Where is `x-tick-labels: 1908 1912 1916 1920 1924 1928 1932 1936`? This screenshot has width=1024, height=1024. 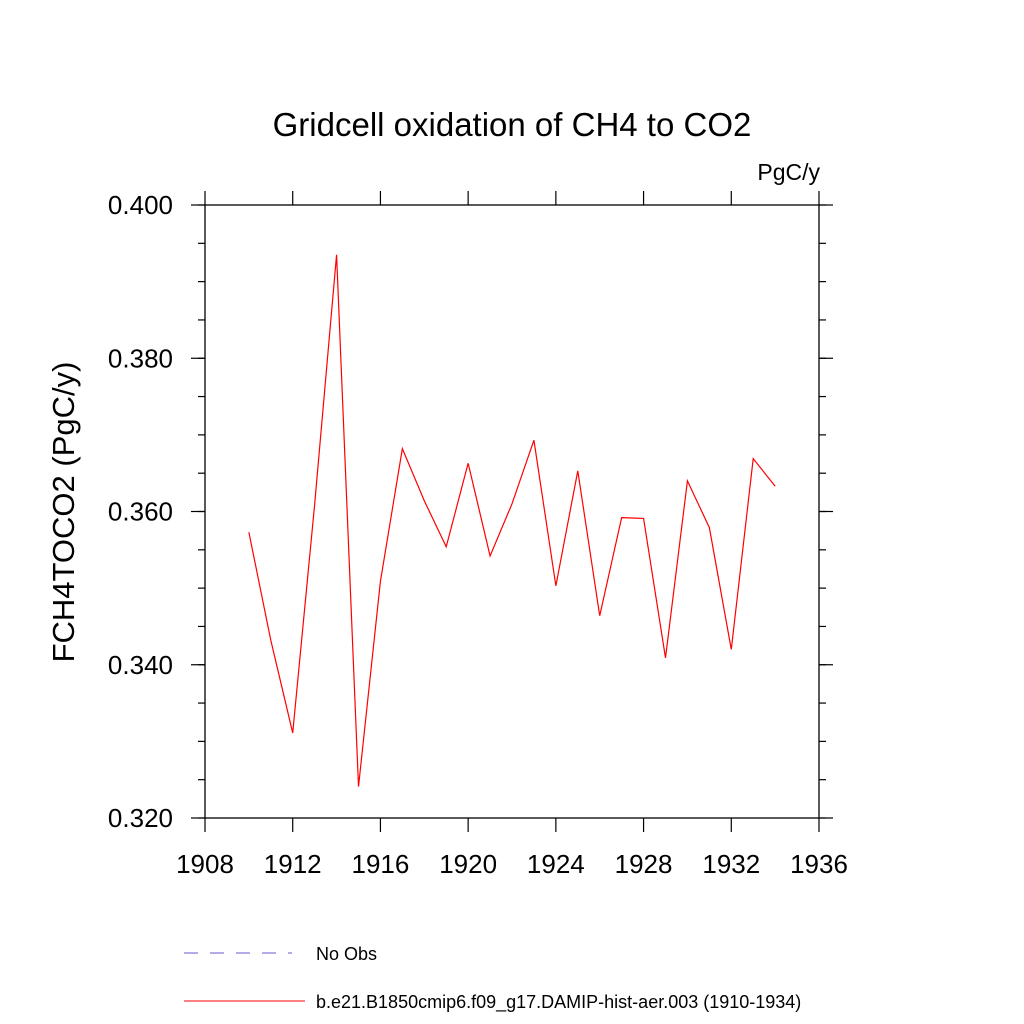 x-tick-labels: 1908 1912 1916 1920 1924 1928 1932 1936 is located at coordinates (512, 864).